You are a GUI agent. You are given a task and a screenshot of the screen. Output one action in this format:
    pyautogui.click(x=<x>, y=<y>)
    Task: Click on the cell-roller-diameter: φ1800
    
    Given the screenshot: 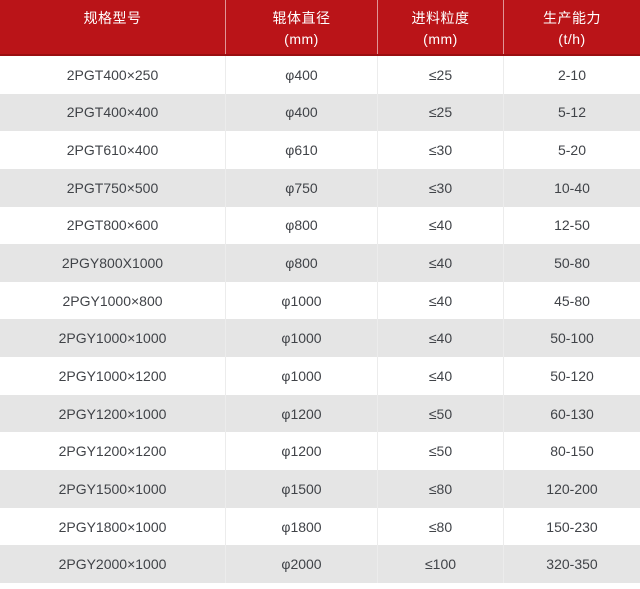 What is the action you would take?
    pyautogui.click(x=301, y=526)
    